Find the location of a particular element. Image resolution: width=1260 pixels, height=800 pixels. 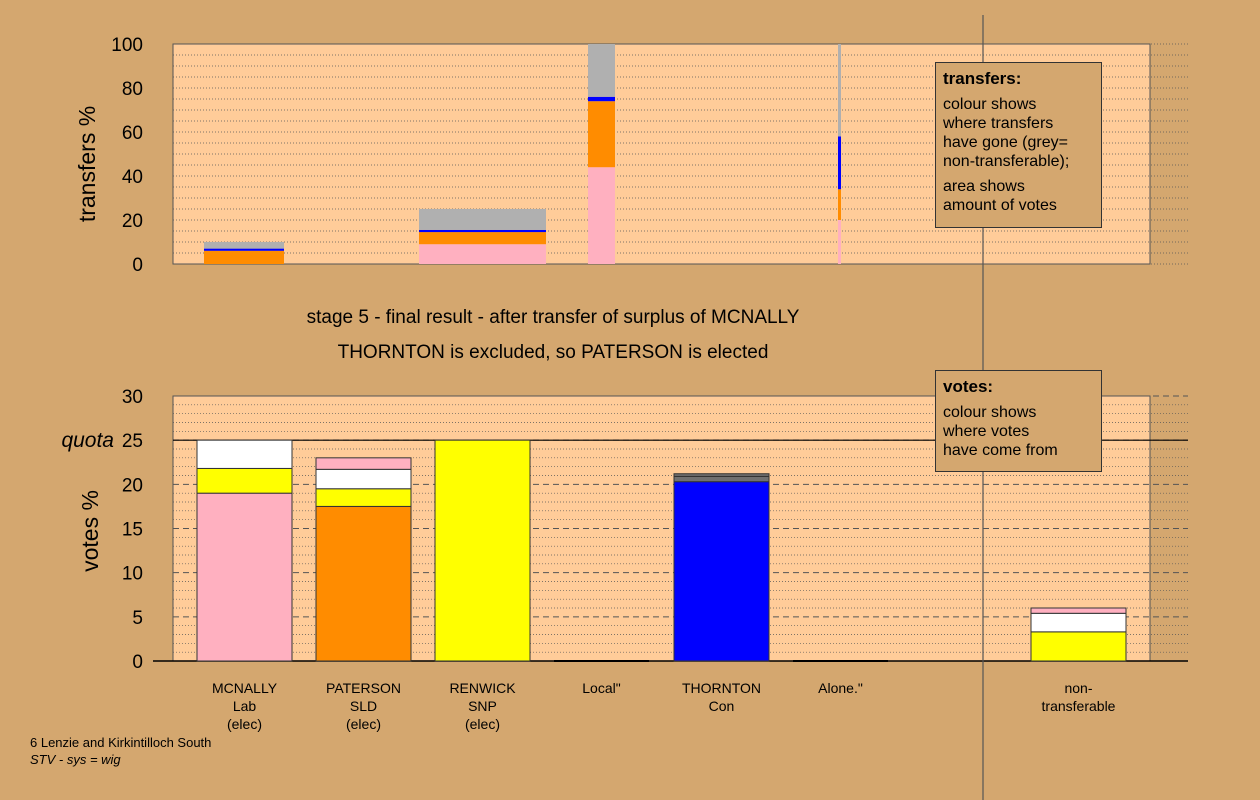

votes-tick-label: 15 is located at coordinates (132, 530).